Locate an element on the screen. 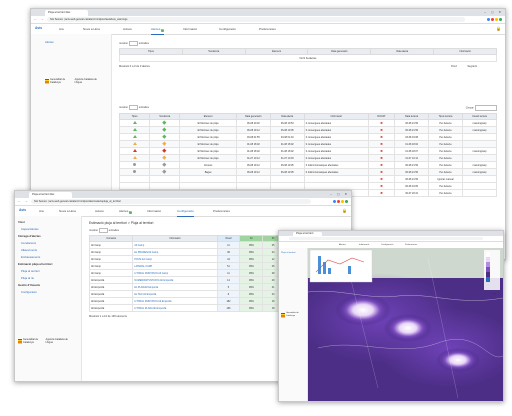 This screenshot has height=416, width=512. menu-alertes-3: Alertes is located at coordinates (342, 245).